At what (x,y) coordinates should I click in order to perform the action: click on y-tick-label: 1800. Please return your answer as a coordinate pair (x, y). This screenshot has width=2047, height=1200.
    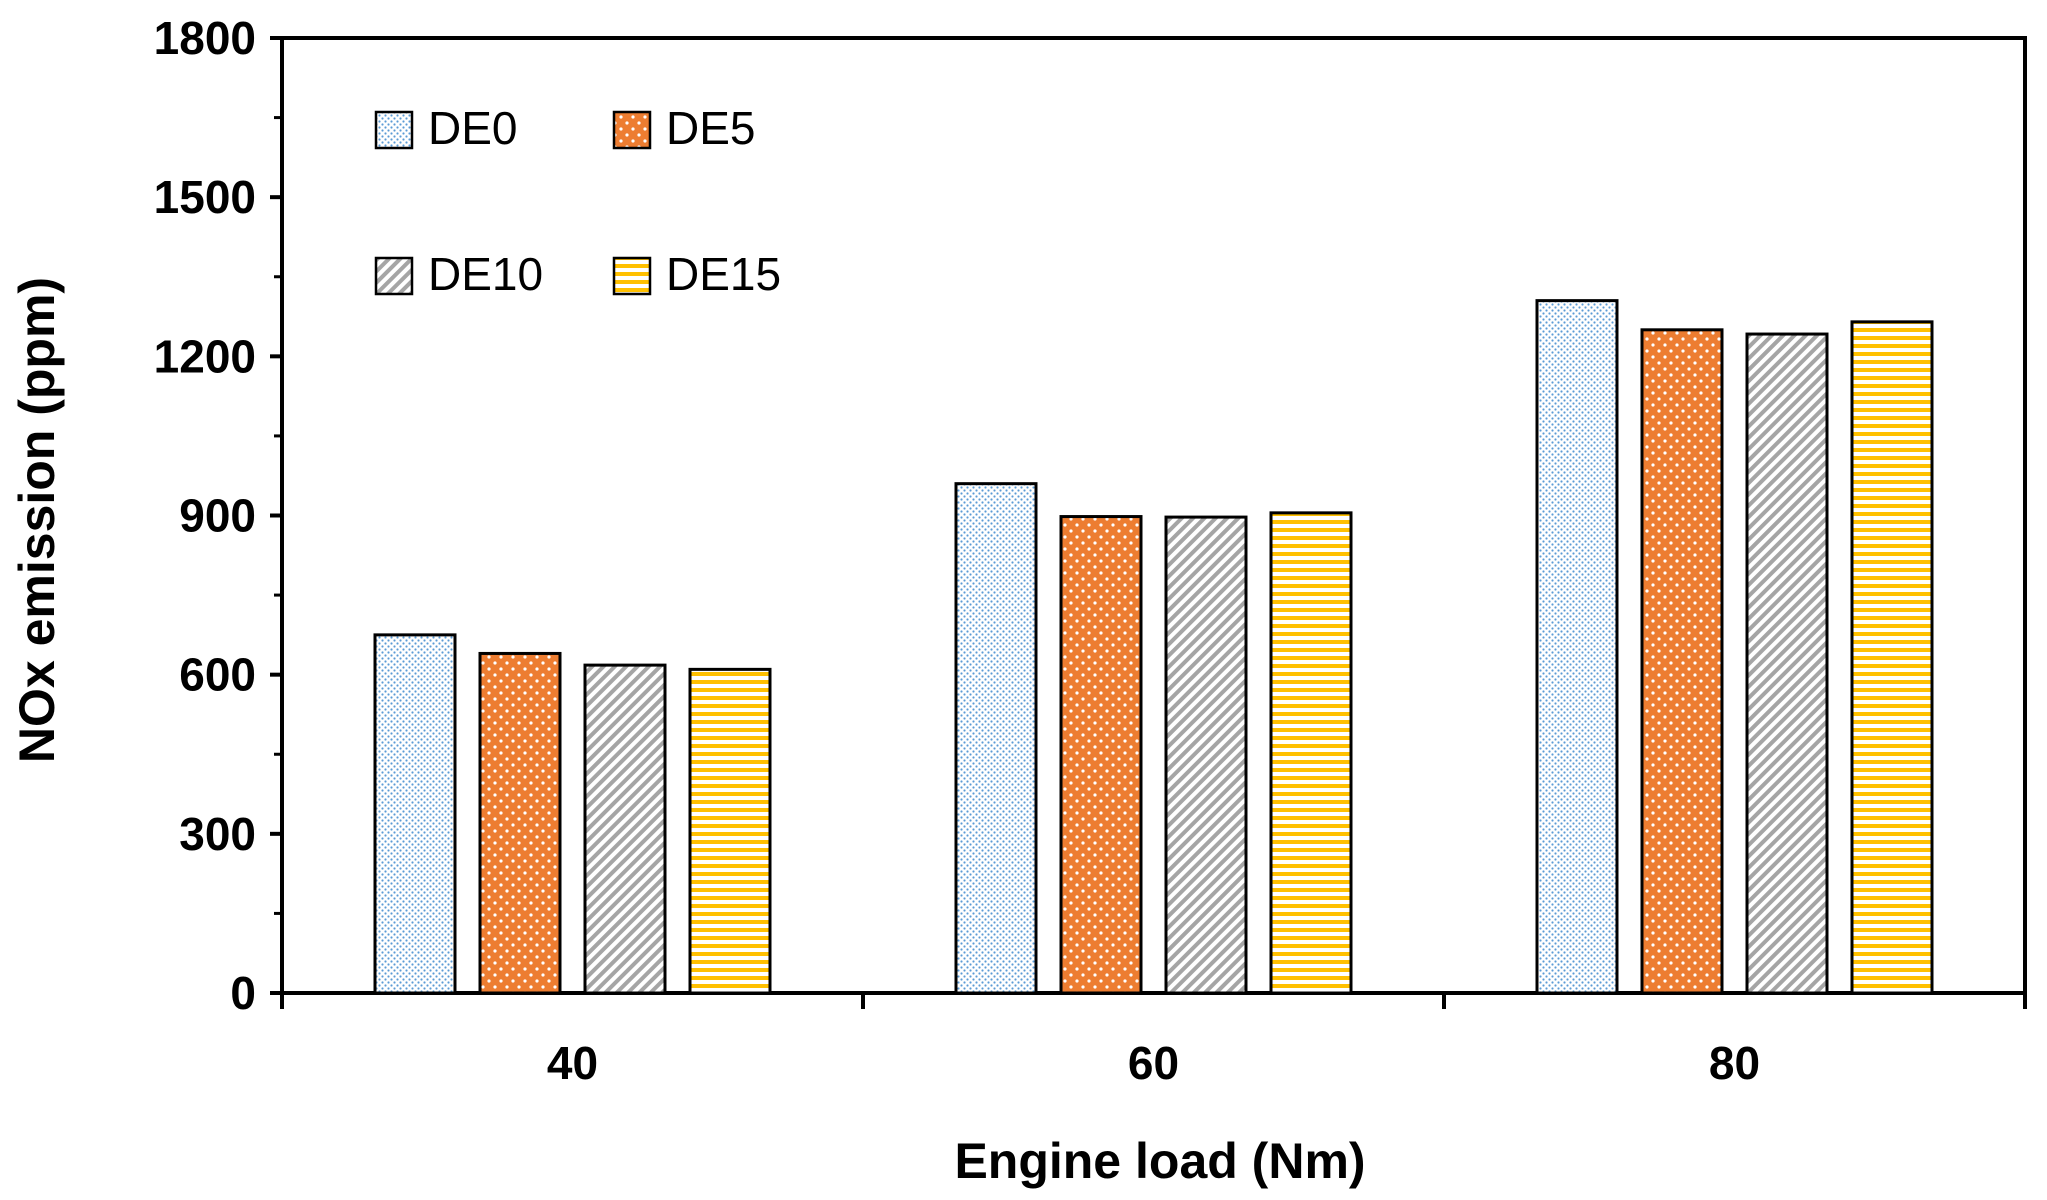
    Looking at the image, I should click on (205, 38).